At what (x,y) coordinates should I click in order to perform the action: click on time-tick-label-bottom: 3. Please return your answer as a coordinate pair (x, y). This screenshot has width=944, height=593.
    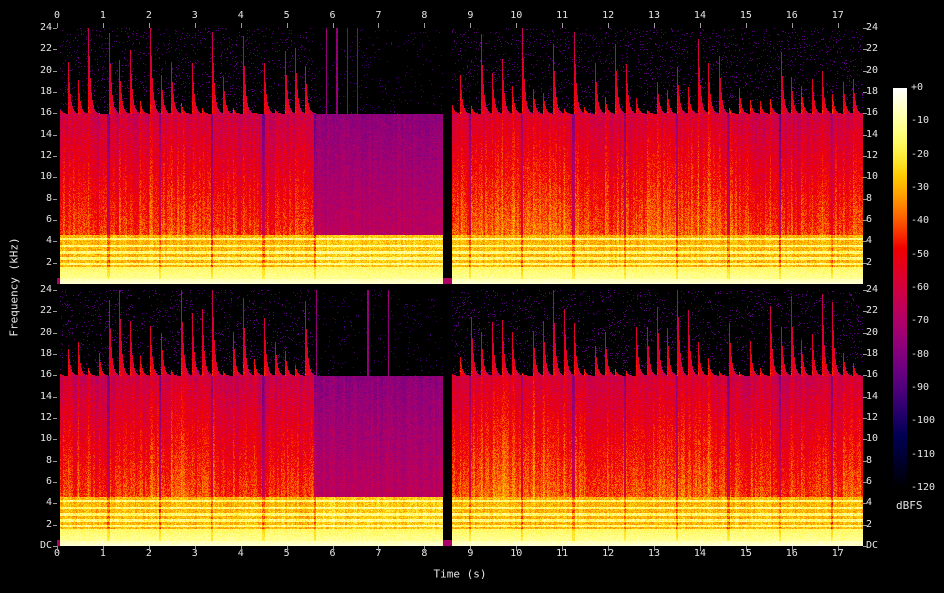
    Looking at the image, I should click on (194, 553).